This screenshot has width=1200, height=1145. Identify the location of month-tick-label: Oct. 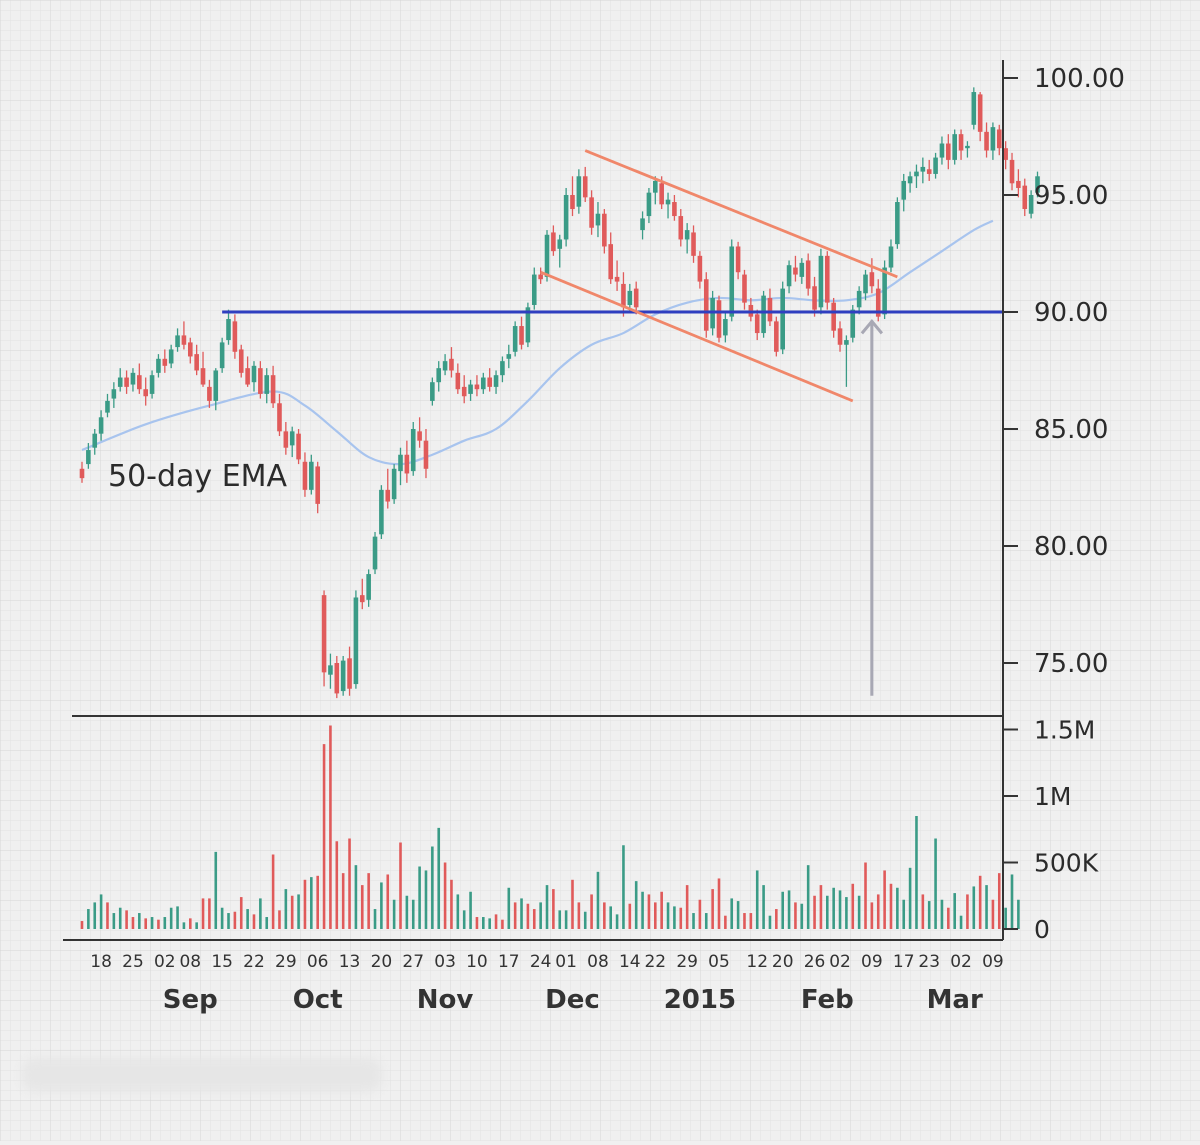
(318, 1000).